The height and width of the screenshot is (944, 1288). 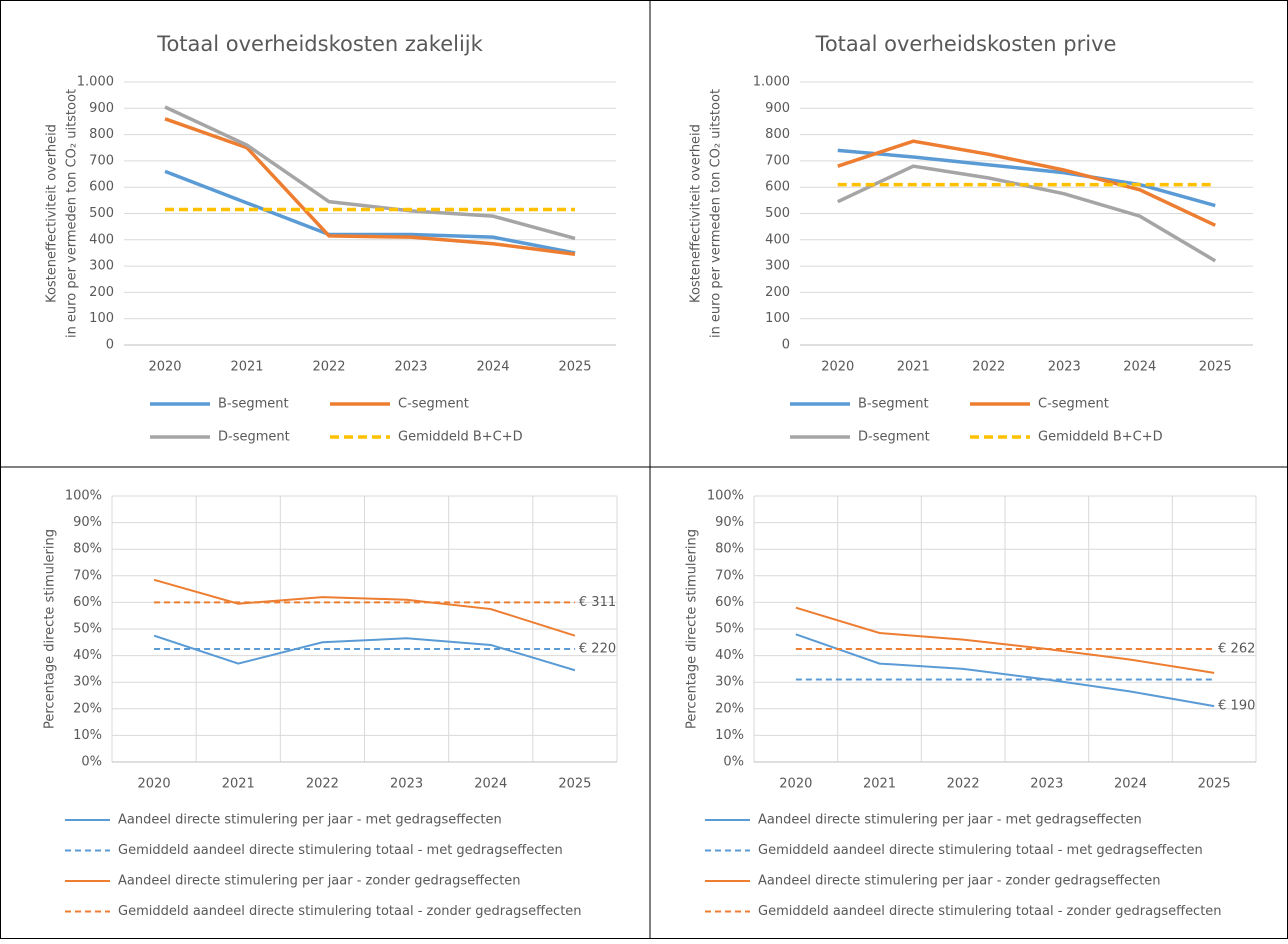 What do you see at coordinates (725, 496) in the screenshot?
I see `y-tick-label: 100%` at bounding box center [725, 496].